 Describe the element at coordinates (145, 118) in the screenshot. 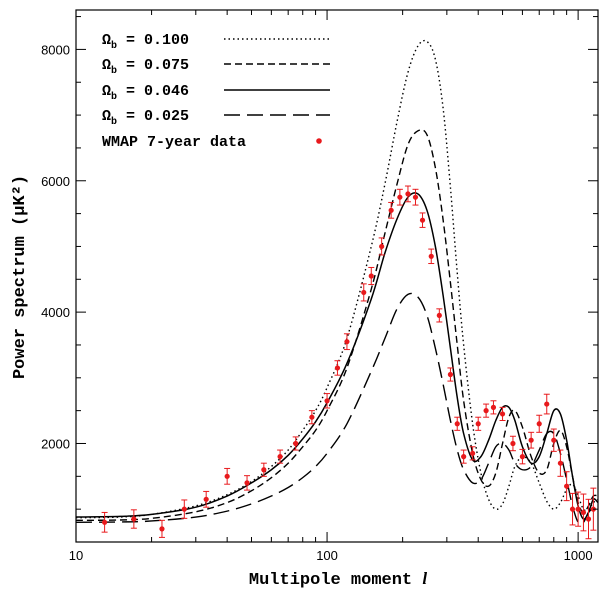

I see `legend-label: Ωb = 0.025` at that location.